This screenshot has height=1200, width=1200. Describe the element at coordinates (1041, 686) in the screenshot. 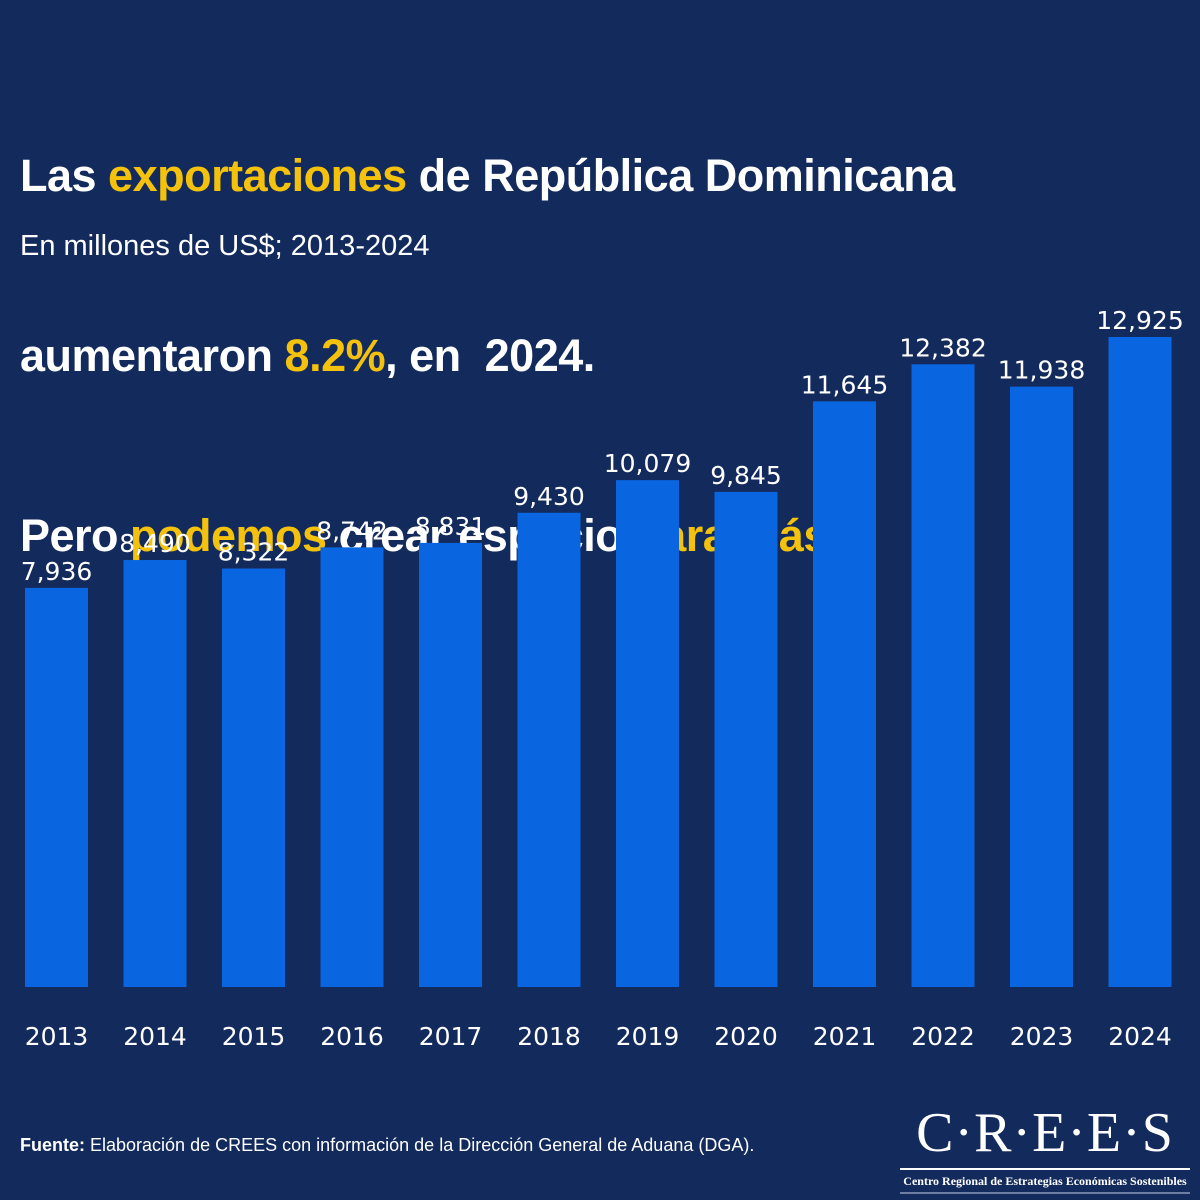

I see `bar-2023` at that location.